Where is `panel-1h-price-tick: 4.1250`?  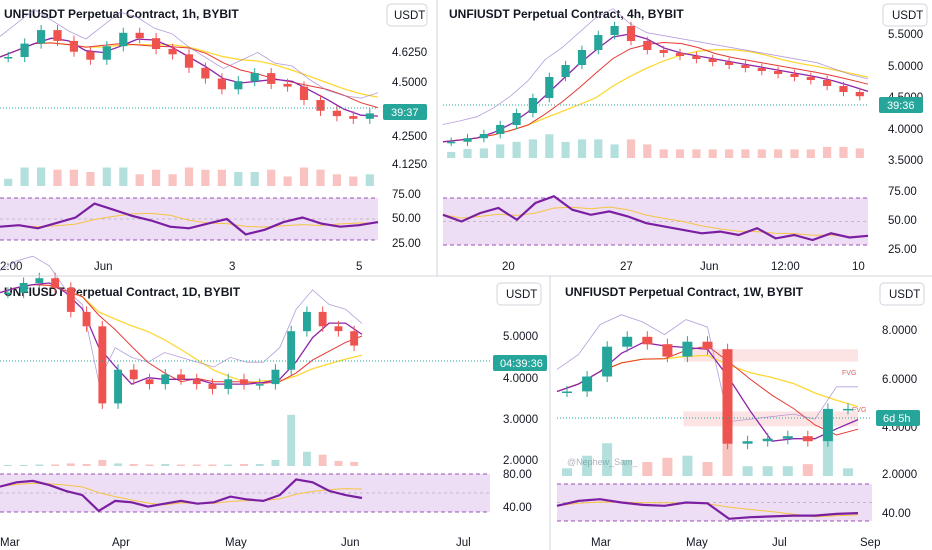
panel-1h-price-tick: 4.1250 is located at coordinates (409, 165).